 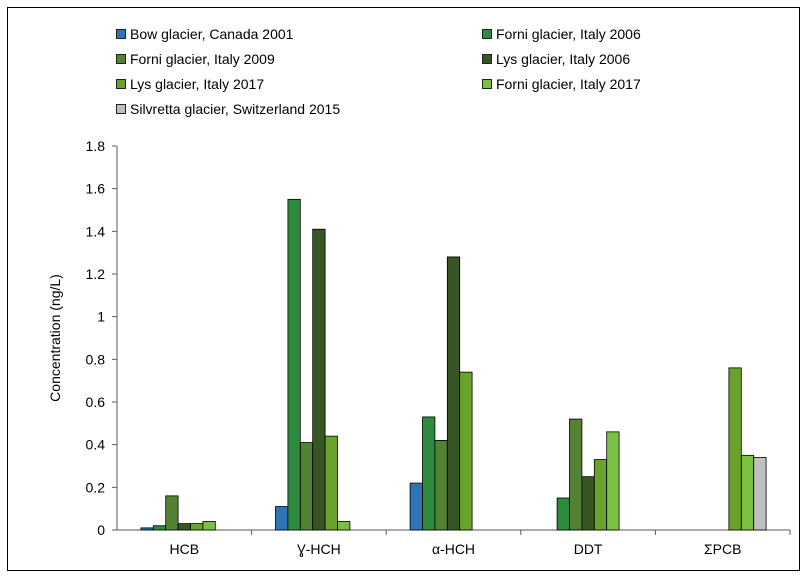 What do you see at coordinates (96, 231) in the screenshot?
I see `y-tick-label: 1.4` at bounding box center [96, 231].